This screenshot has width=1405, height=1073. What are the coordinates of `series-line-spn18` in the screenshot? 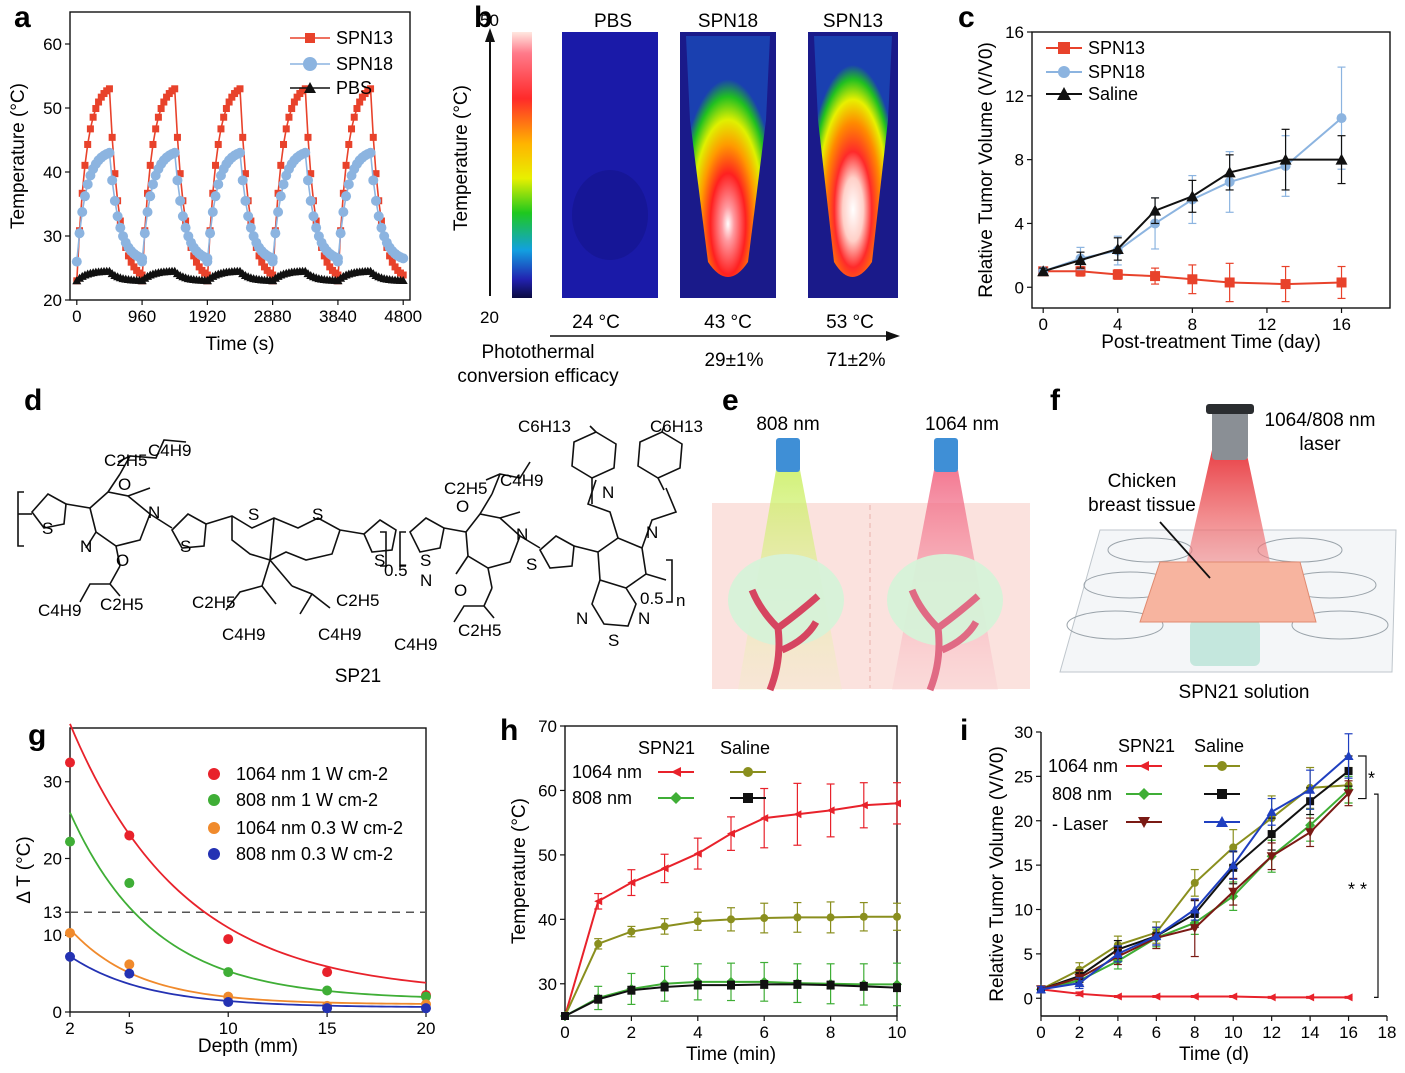 It's located at (1192, 195).